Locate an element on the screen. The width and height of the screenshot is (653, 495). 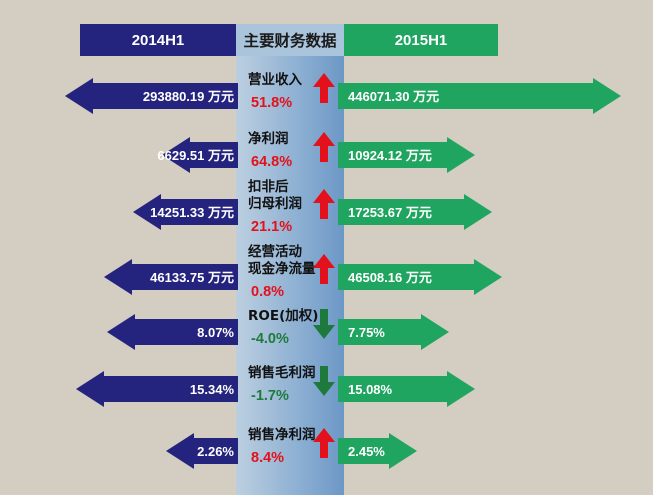
row-1-2015h1-value: 446071.30 万元 is located at coordinates (393, 96).